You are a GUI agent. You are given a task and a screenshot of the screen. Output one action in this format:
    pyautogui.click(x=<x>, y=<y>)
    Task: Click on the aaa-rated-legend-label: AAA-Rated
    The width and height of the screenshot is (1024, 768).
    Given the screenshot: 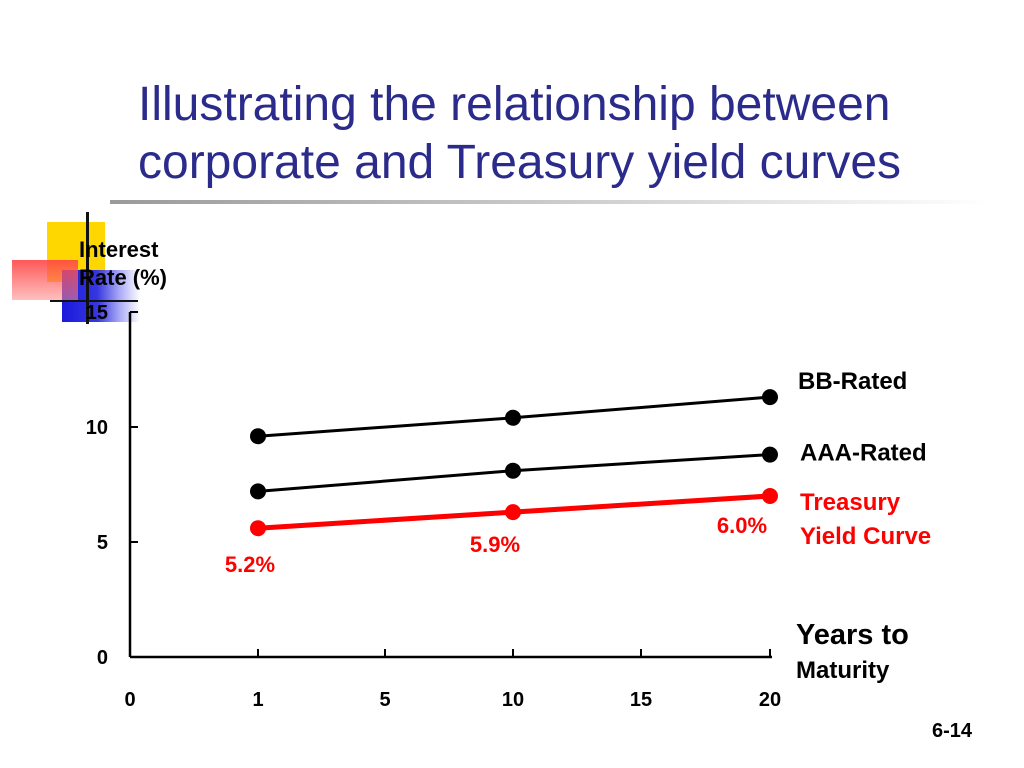 What is the action you would take?
    pyautogui.click(x=863, y=453)
    